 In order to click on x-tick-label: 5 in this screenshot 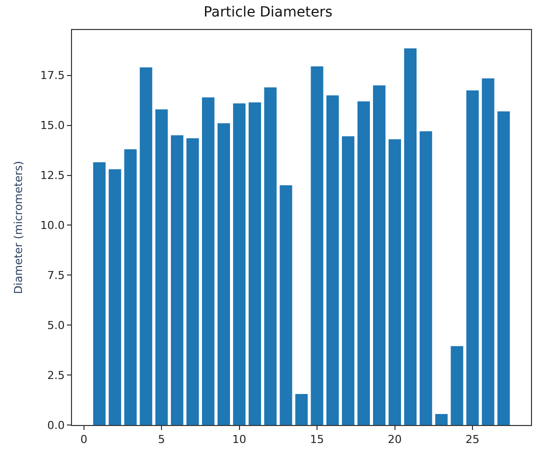, I will do `click(162, 439)`.